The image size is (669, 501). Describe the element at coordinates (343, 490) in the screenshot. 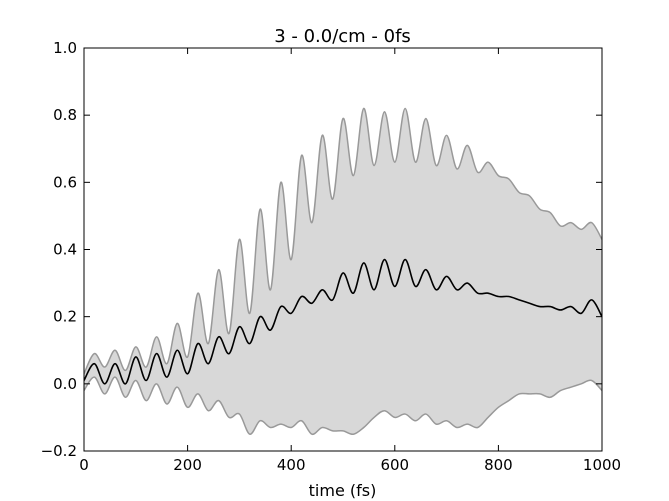

I see `x-axis-label: time (fs)` at that location.